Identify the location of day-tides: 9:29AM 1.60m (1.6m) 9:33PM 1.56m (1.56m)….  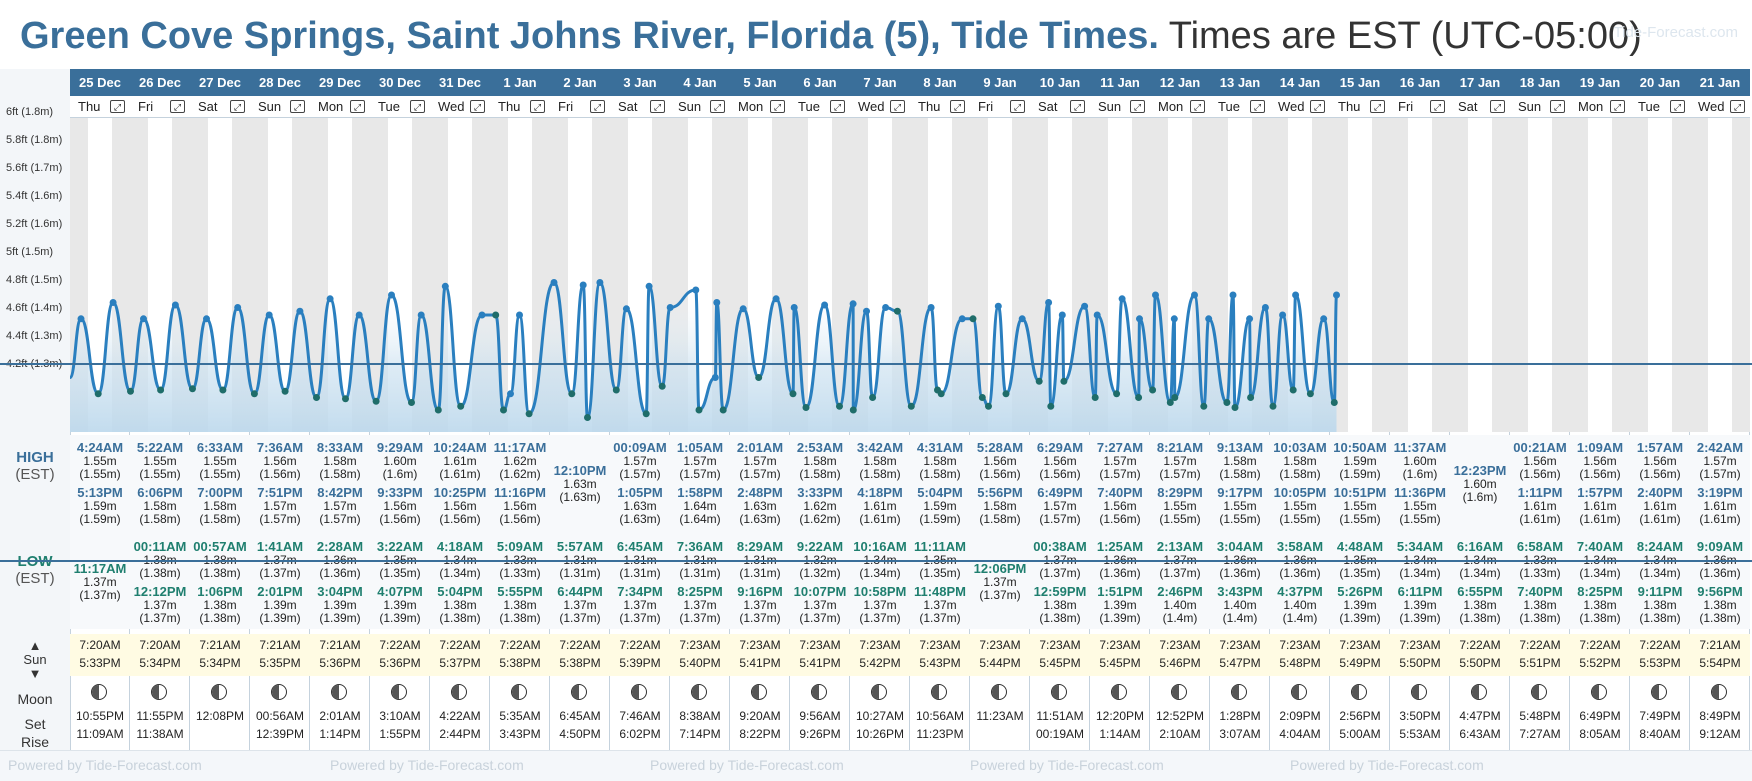
(400, 532).